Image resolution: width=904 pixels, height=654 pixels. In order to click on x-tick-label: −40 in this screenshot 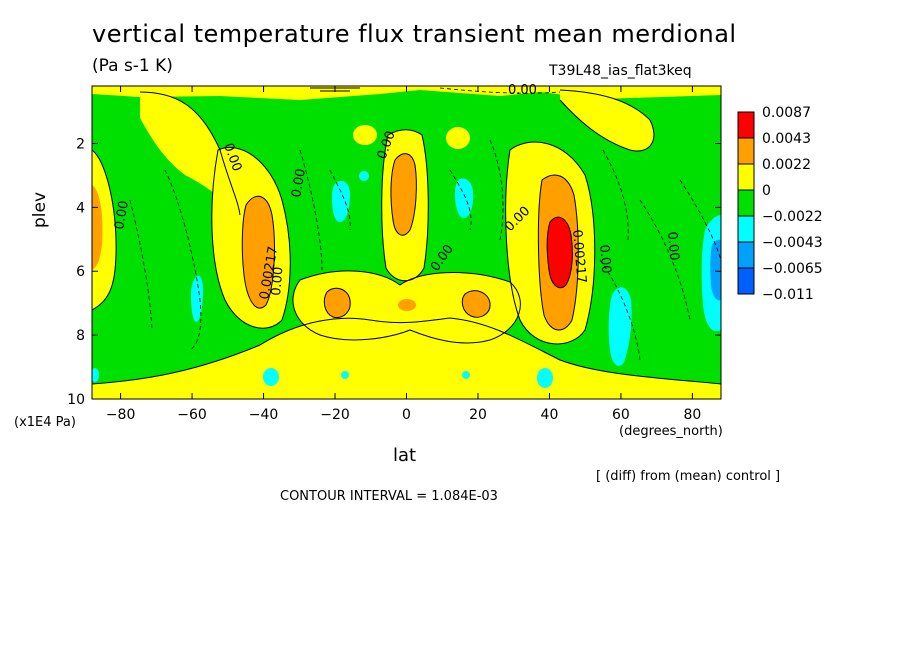, I will do `click(264, 415)`.